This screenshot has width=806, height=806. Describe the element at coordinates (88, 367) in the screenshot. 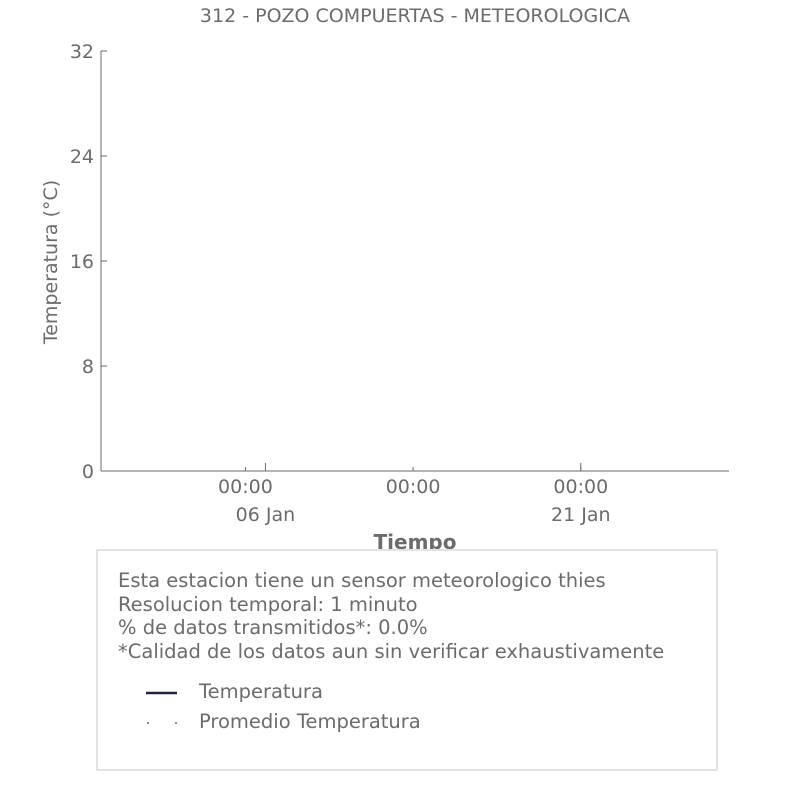

I see `y-tick-label: 8` at that location.